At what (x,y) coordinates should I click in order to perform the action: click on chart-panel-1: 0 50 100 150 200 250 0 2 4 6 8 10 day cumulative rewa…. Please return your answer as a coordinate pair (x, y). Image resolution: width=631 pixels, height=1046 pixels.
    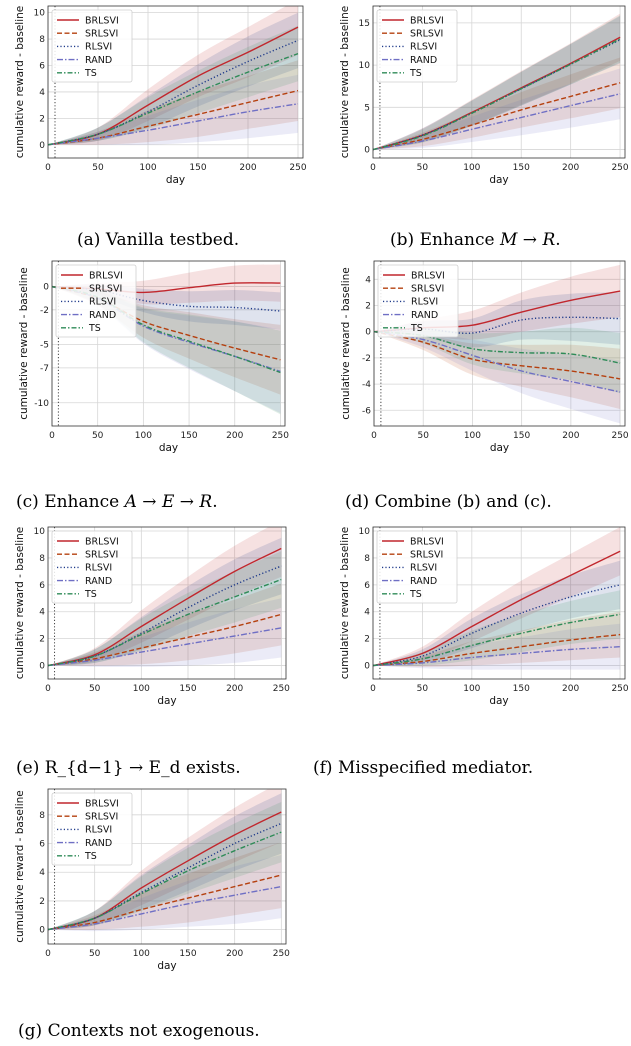
    Looking at the image, I should click on (160, 127).